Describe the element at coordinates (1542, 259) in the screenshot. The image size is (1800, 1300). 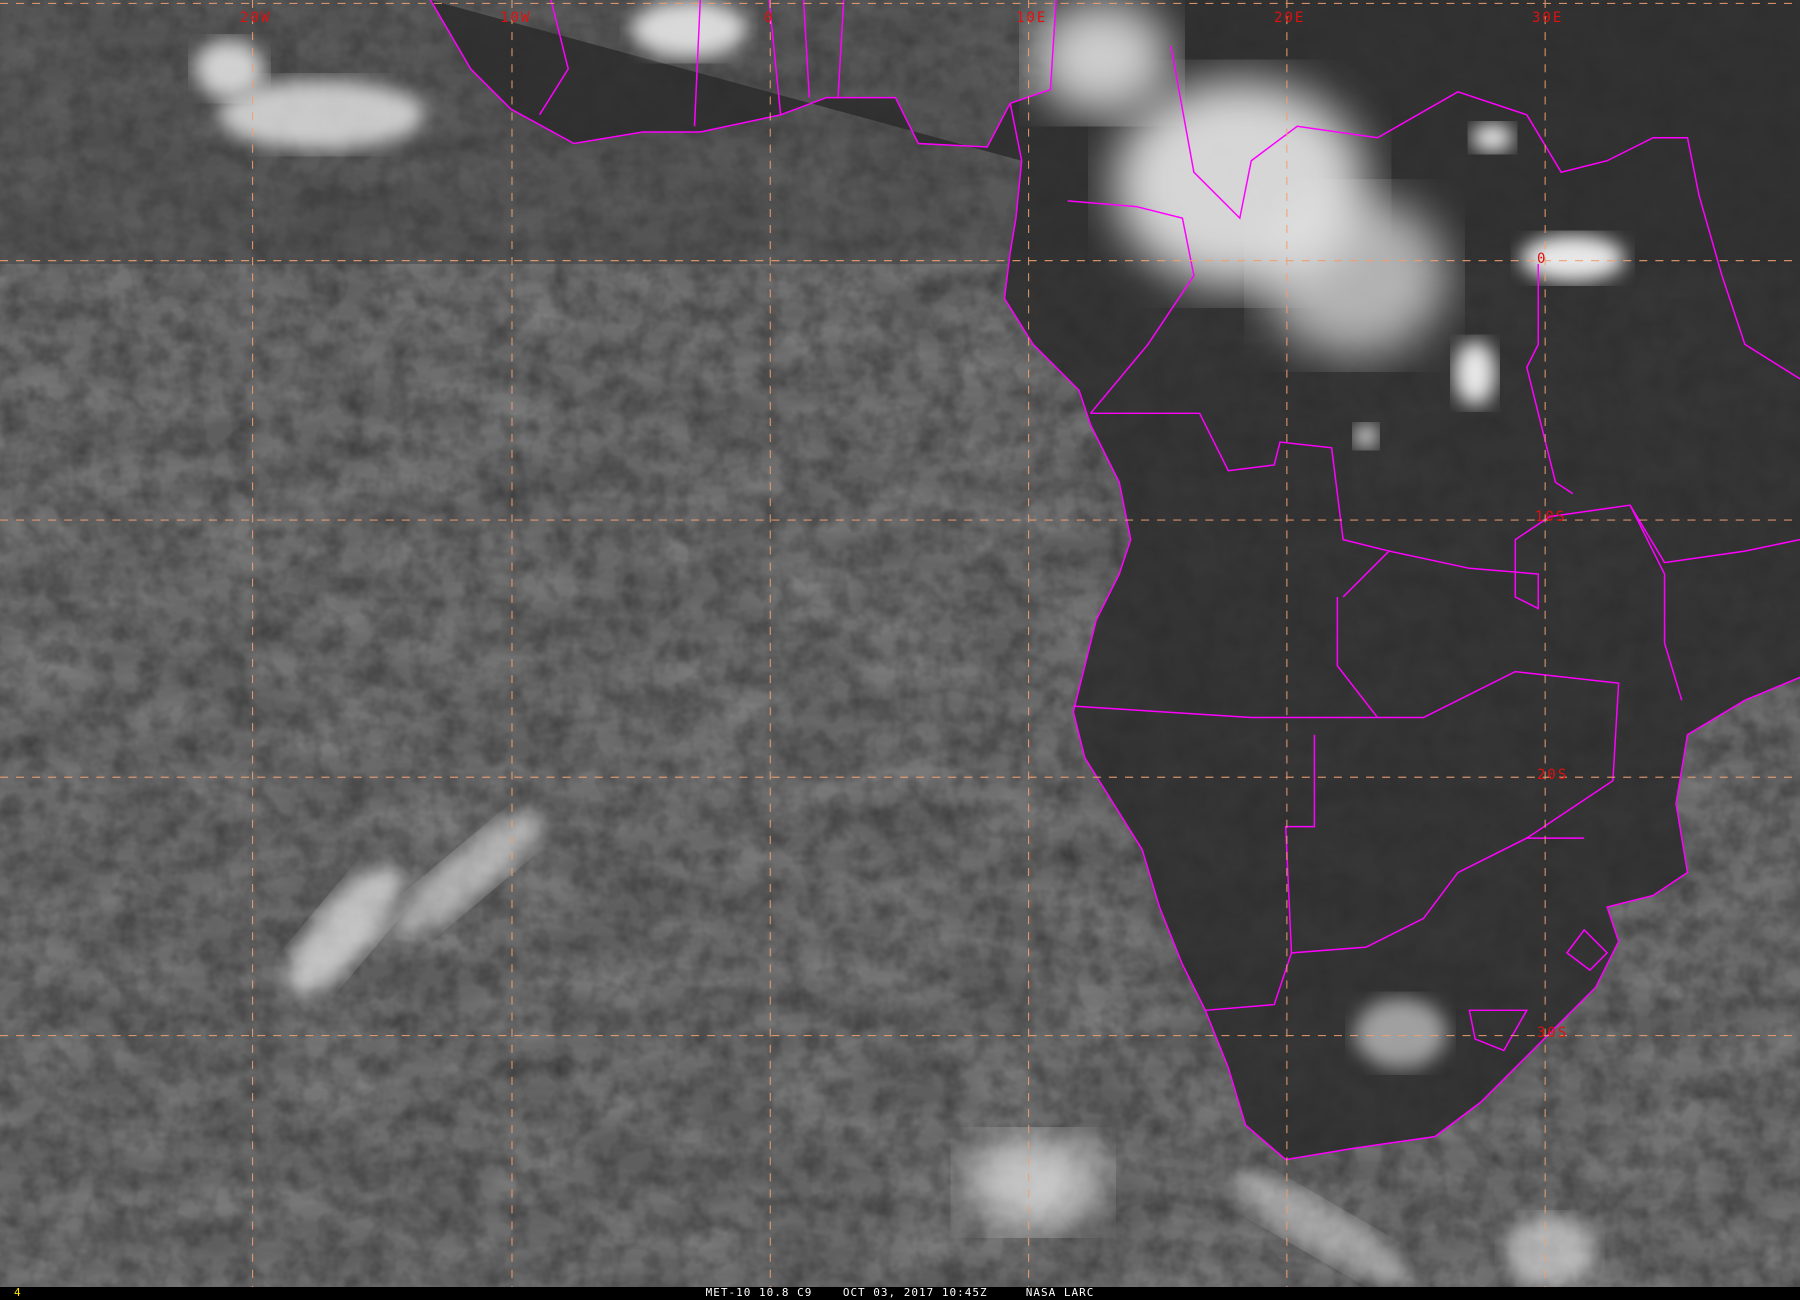
I see `latitude-label-0: 0` at that location.